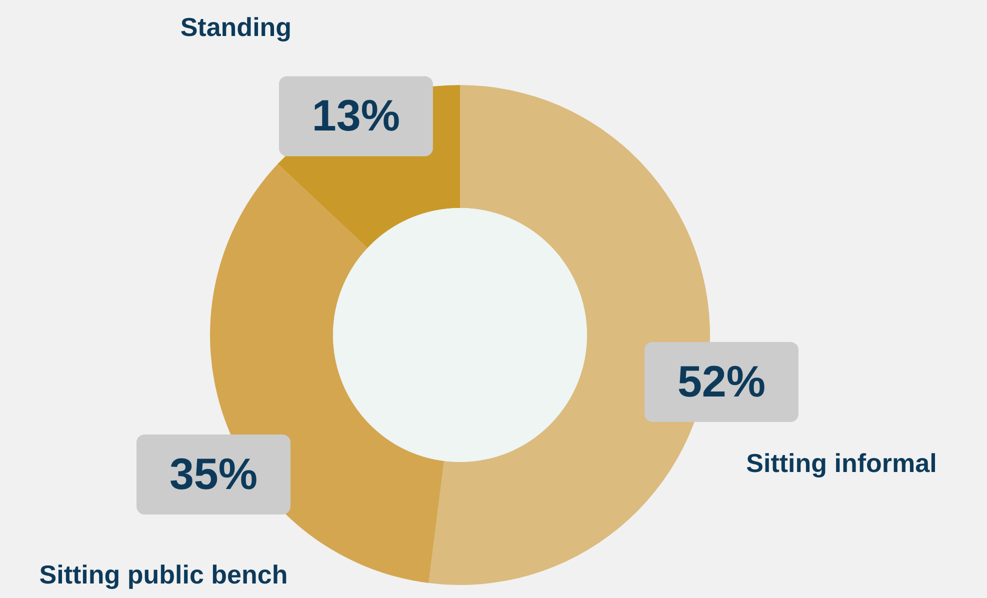 This screenshot has height=598, width=987. What do you see at coordinates (163, 574) in the screenshot?
I see `slice-label: Sitting public bench` at bounding box center [163, 574].